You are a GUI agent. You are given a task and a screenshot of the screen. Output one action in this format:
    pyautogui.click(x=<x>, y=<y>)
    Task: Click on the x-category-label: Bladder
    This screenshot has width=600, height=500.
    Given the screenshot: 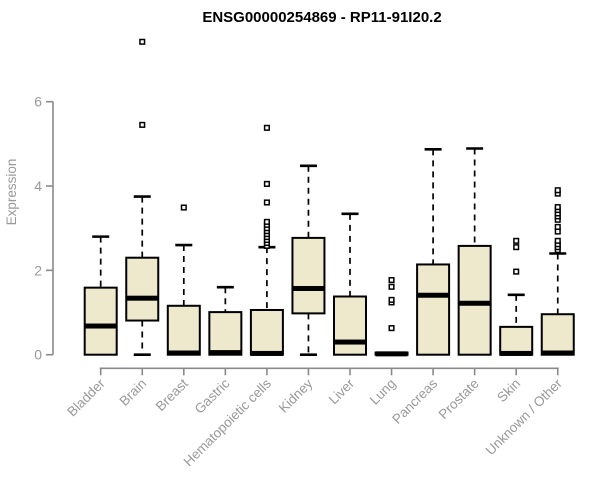 What is the action you would take?
    pyautogui.click(x=86, y=397)
    